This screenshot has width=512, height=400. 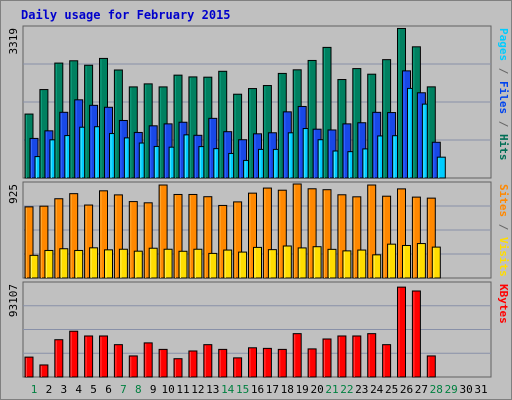 I want to click on x-tick-label-day-7: 7, so click(x=123, y=389).